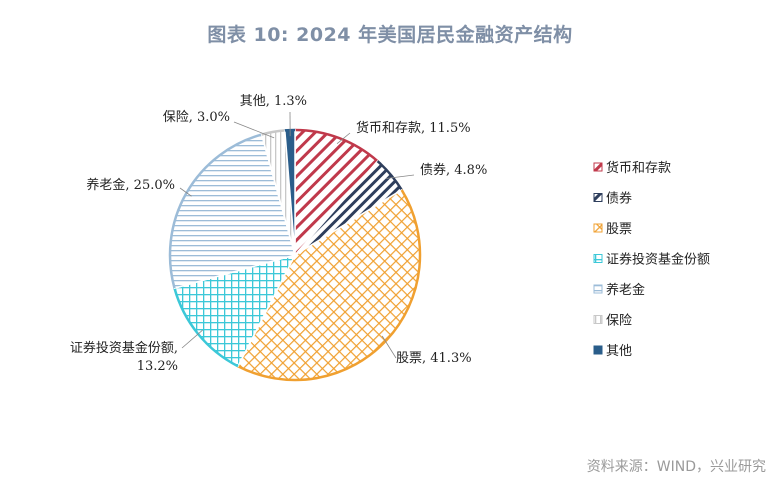 The height and width of the screenshot is (493, 780). I want to click on chart-title: 图表 10: 2024 年美国居民金融资产结构, so click(390, 35).